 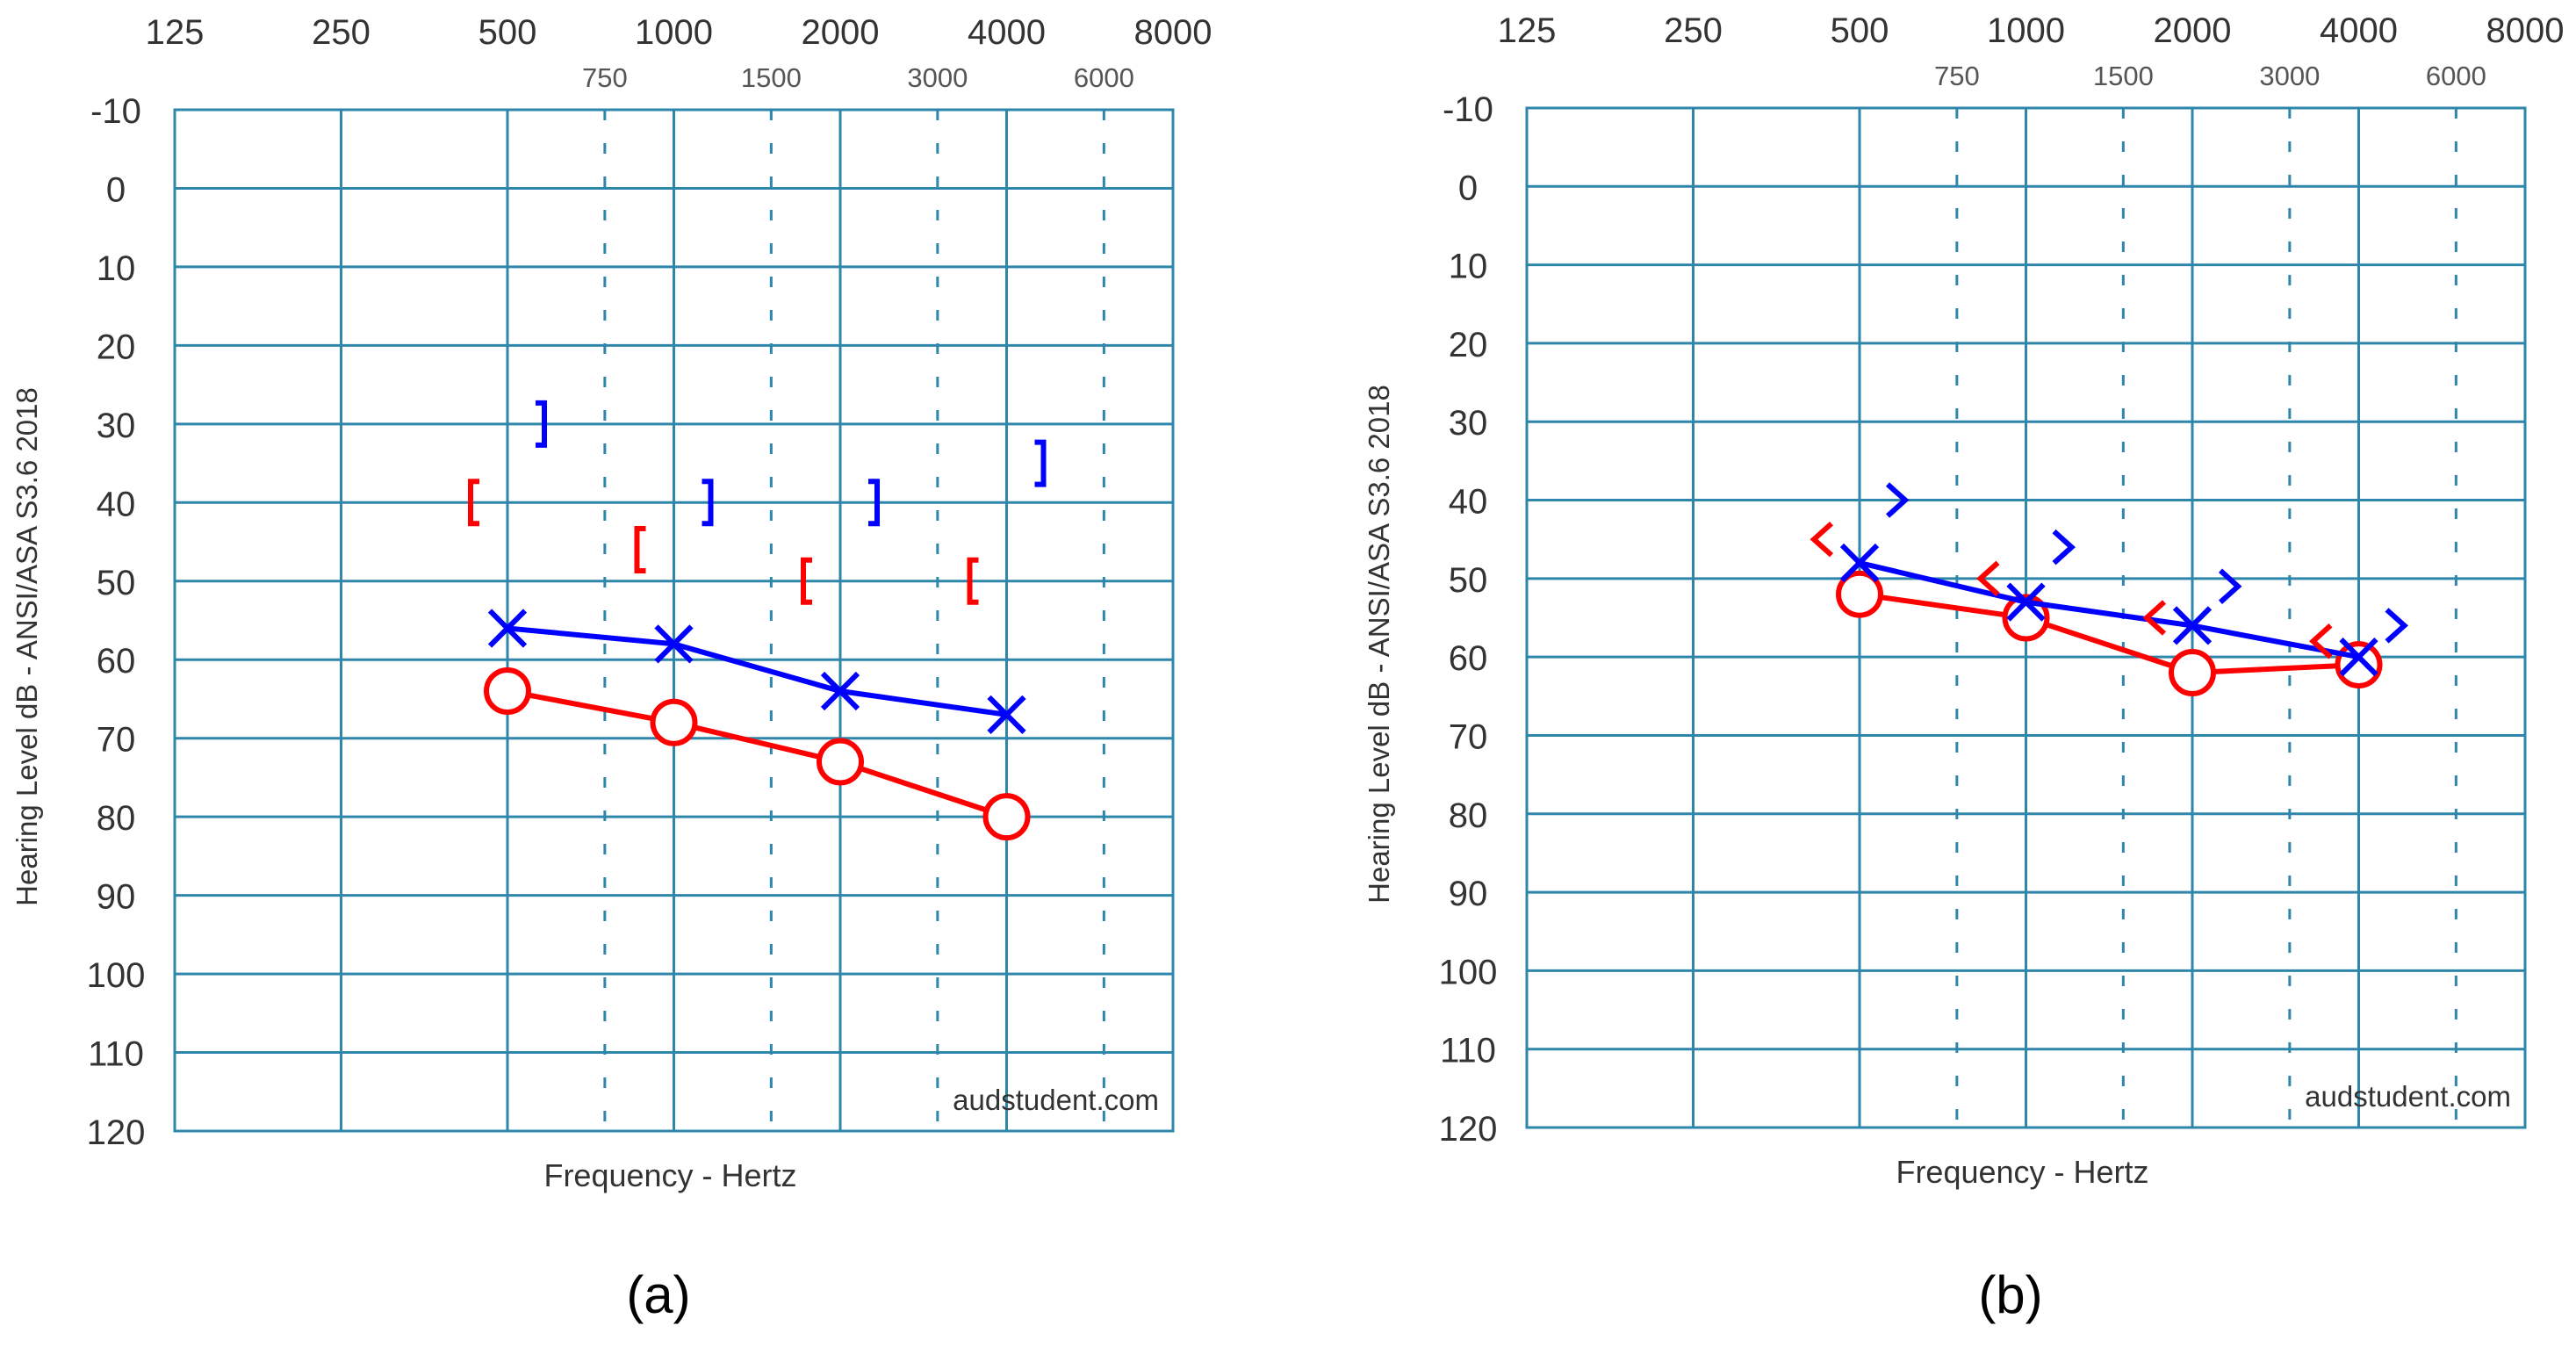 I want to click on panel-caption: (a), so click(x=658, y=1294).